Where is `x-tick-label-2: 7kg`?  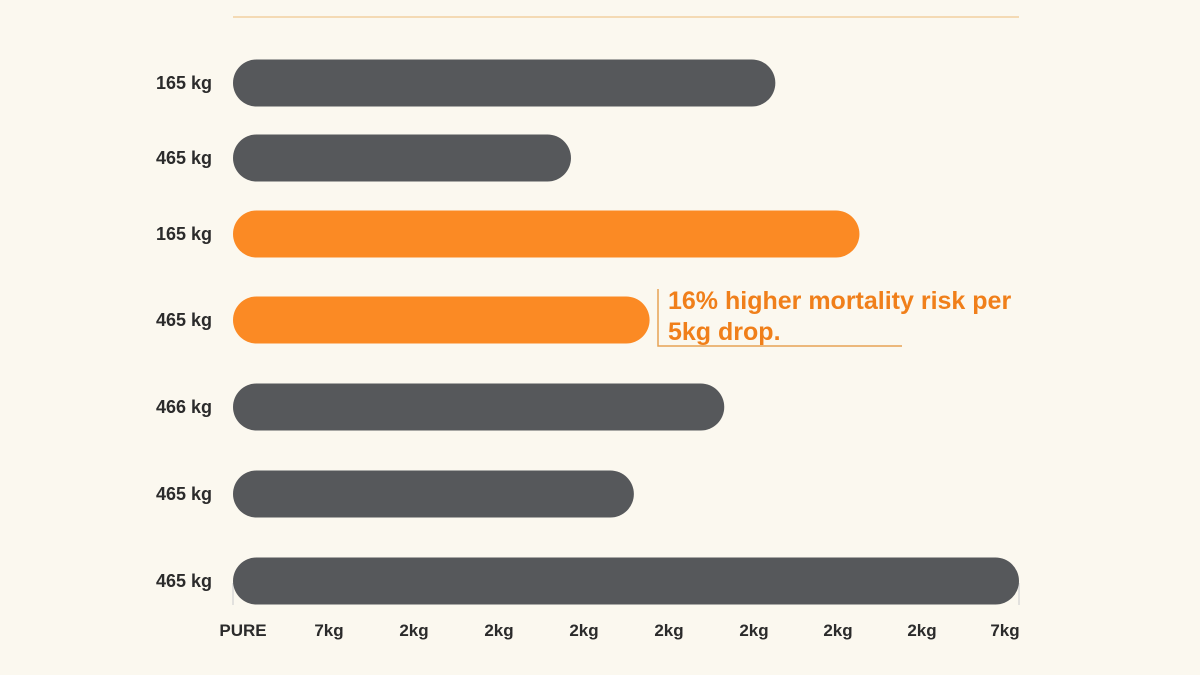 x-tick-label-2: 7kg is located at coordinates (328, 630).